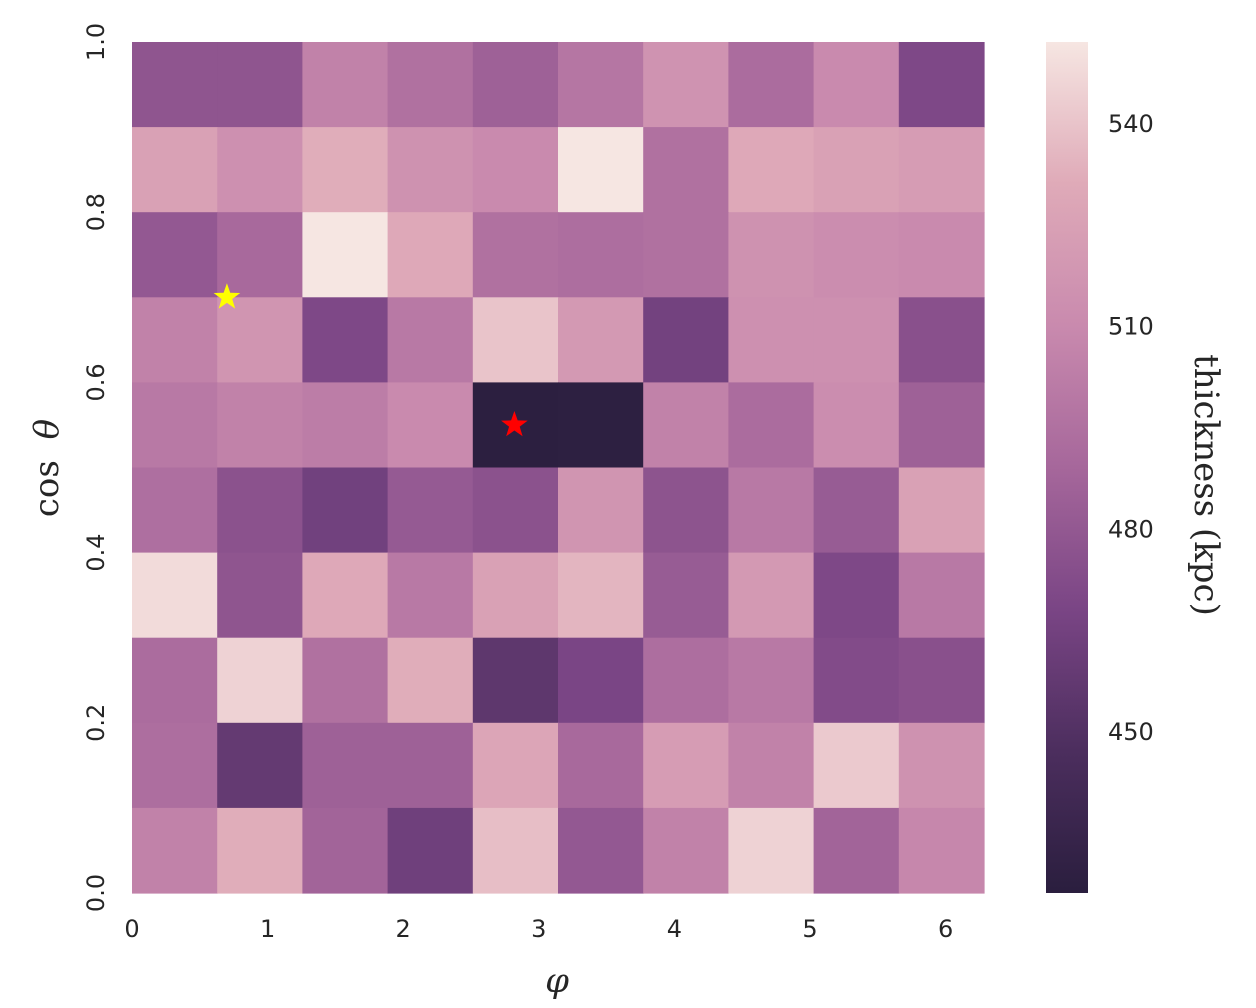 This screenshot has height=1008, width=1256. What do you see at coordinates (1131, 529) in the screenshot?
I see `colorbar-tick-label: 480` at bounding box center [1131, 529].